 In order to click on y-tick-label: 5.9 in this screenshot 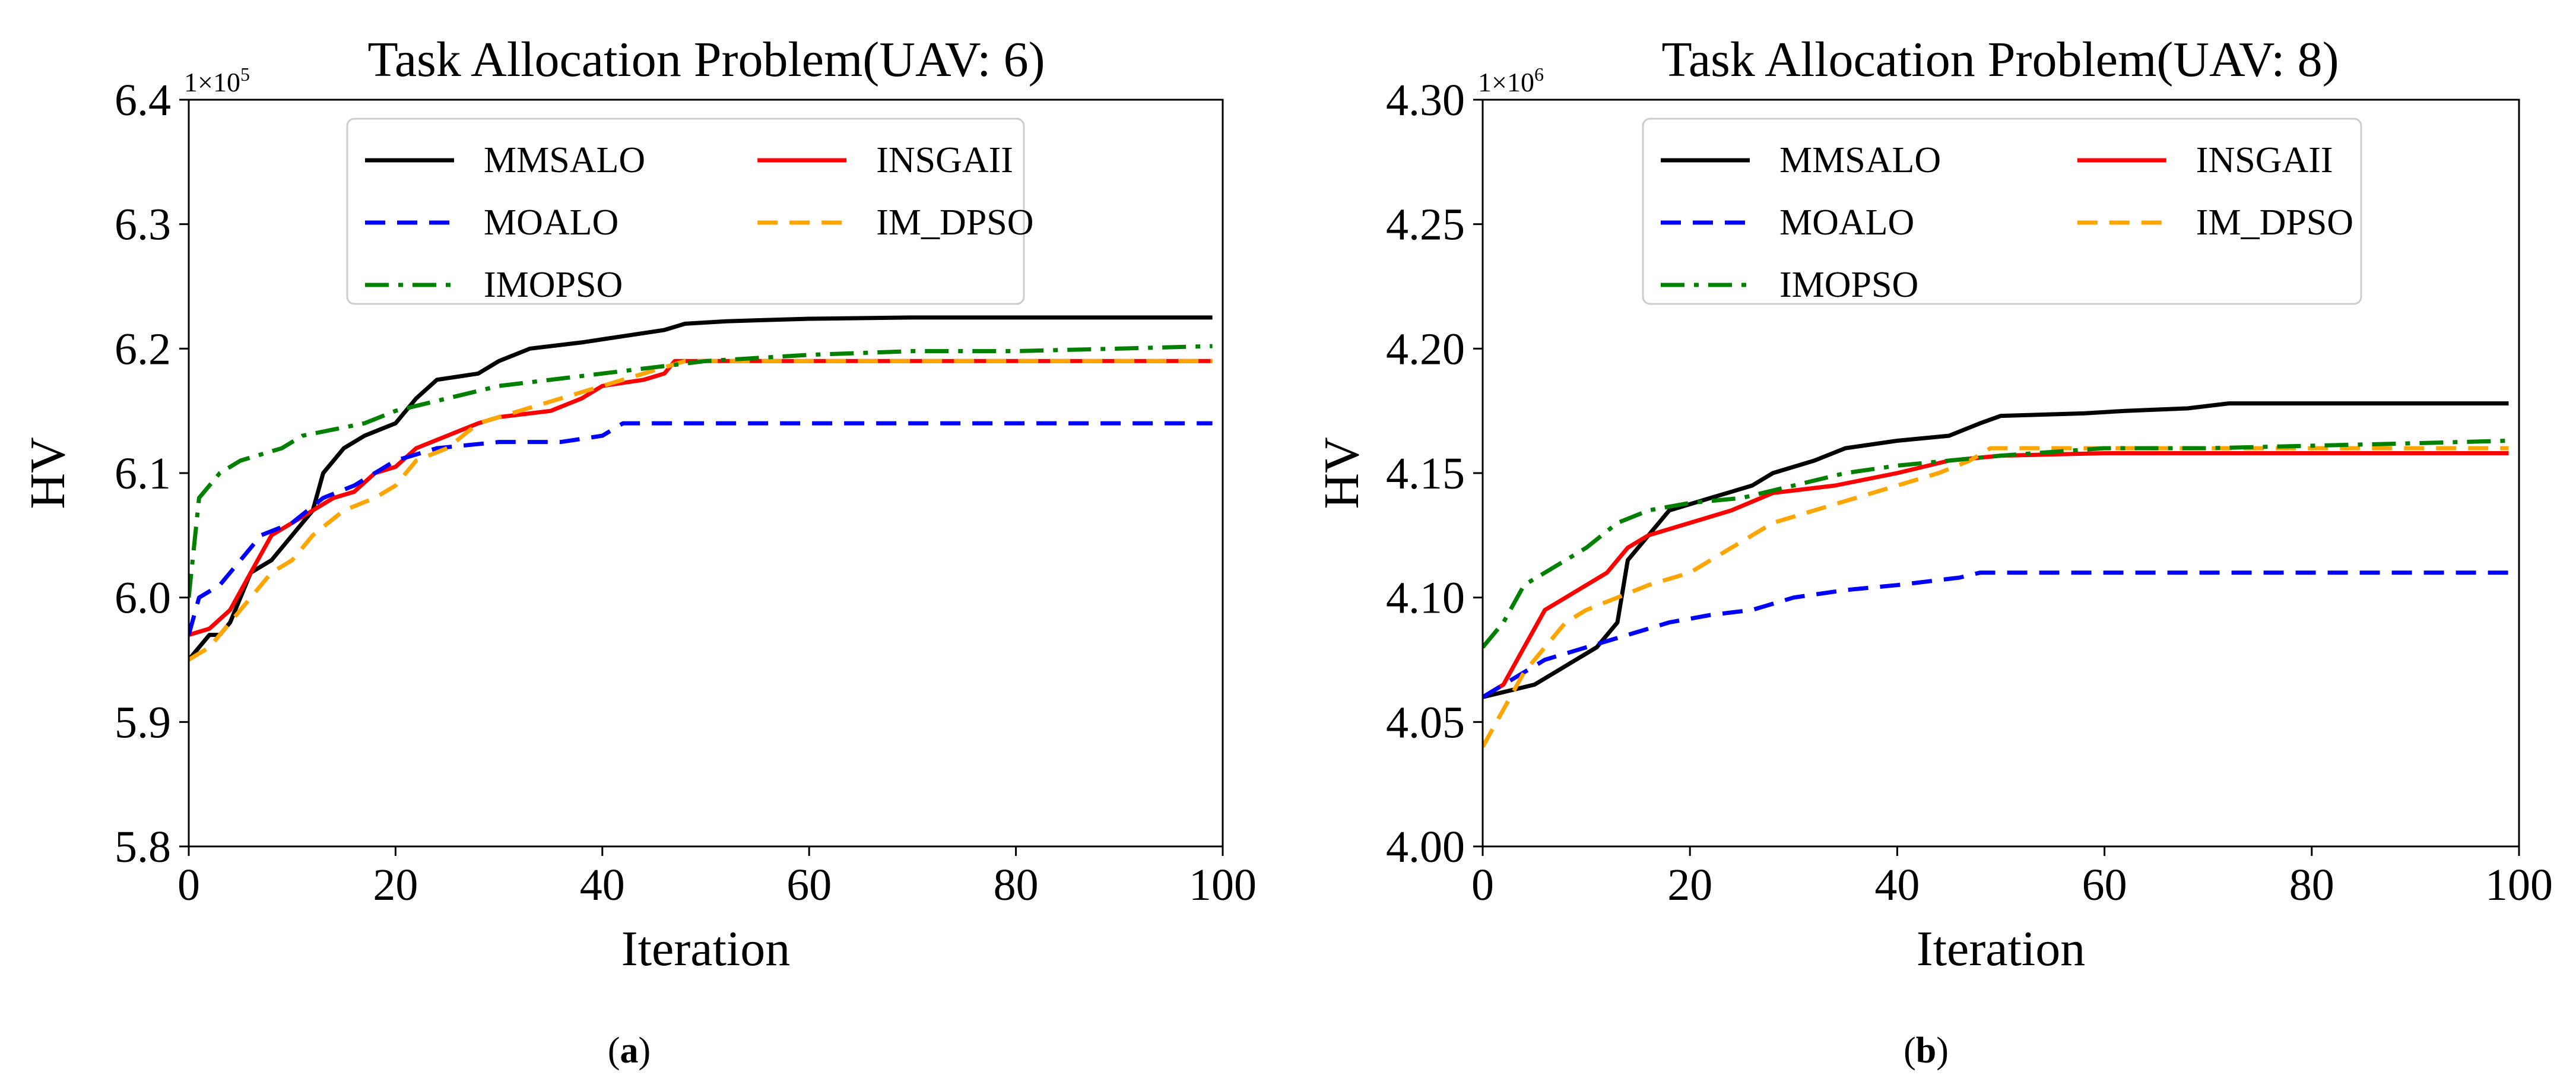, I will do `click(143, 722)`.